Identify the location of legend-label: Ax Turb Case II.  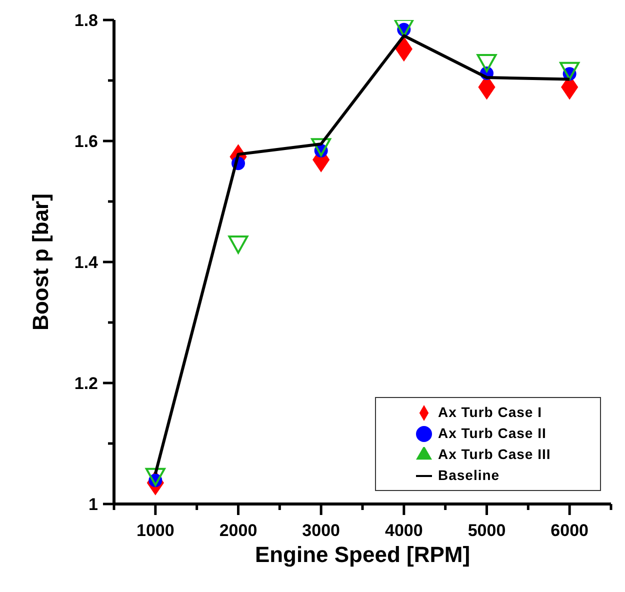
(492, 433).